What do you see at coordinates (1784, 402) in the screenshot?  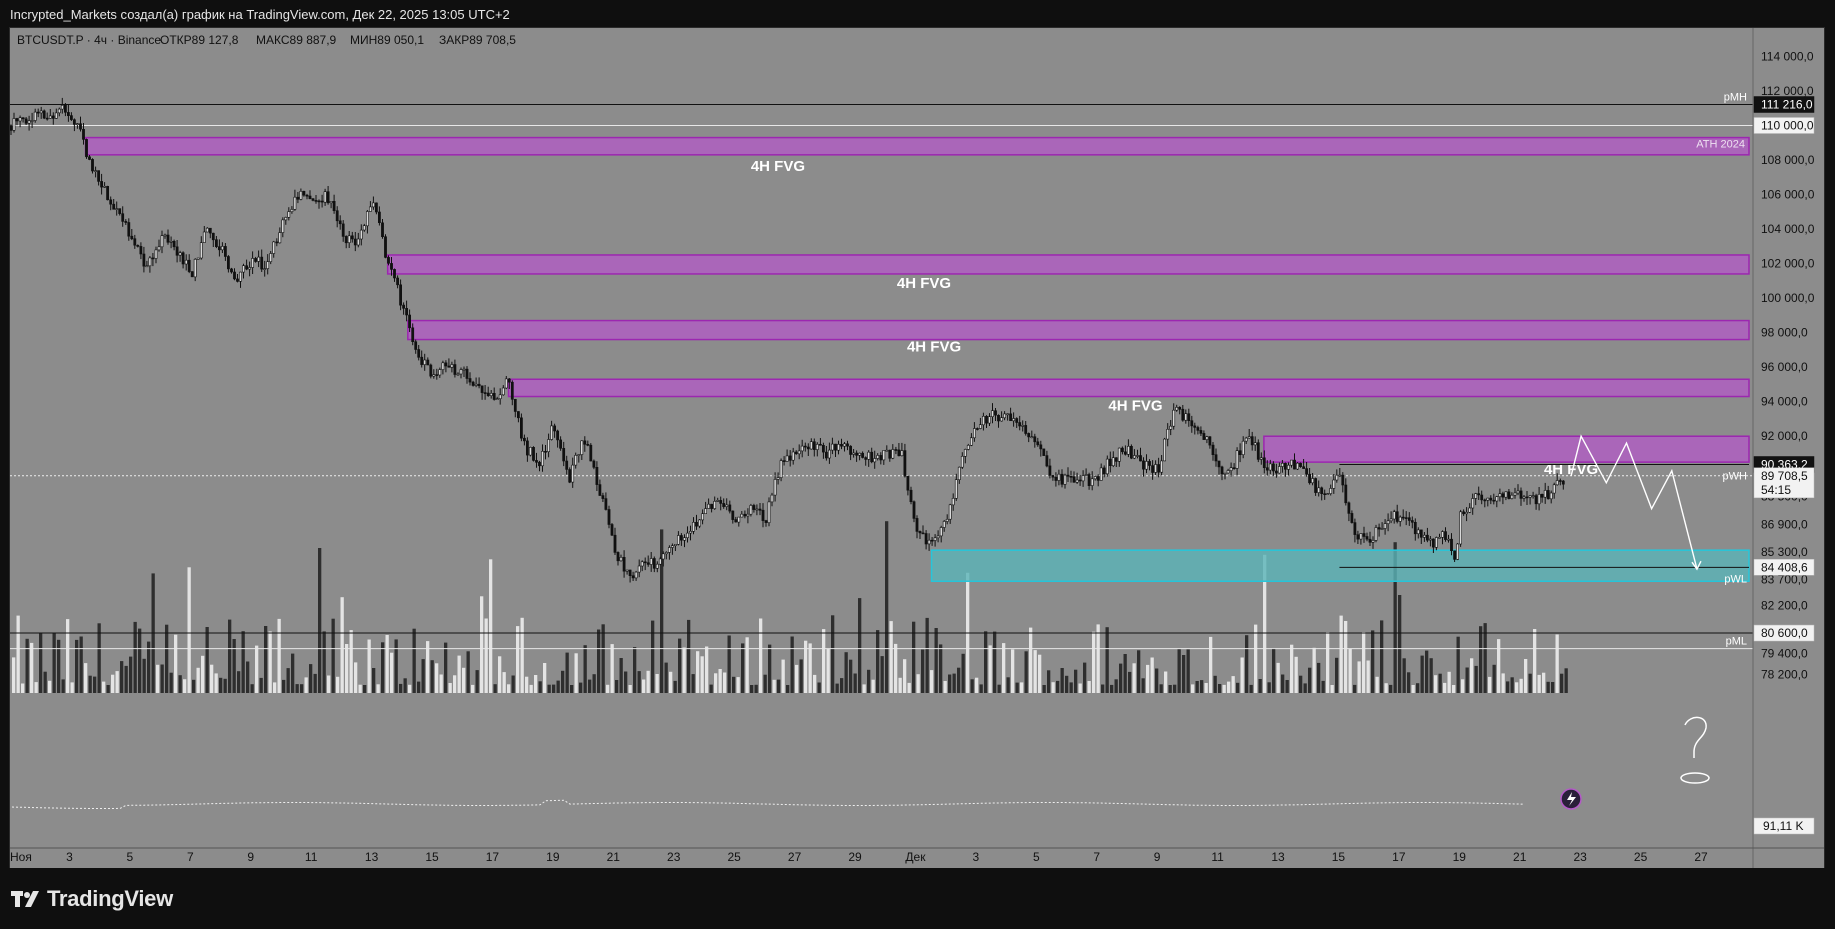 I see `price-tick-label: 94 000,0` at bounding box center [1784, 402].